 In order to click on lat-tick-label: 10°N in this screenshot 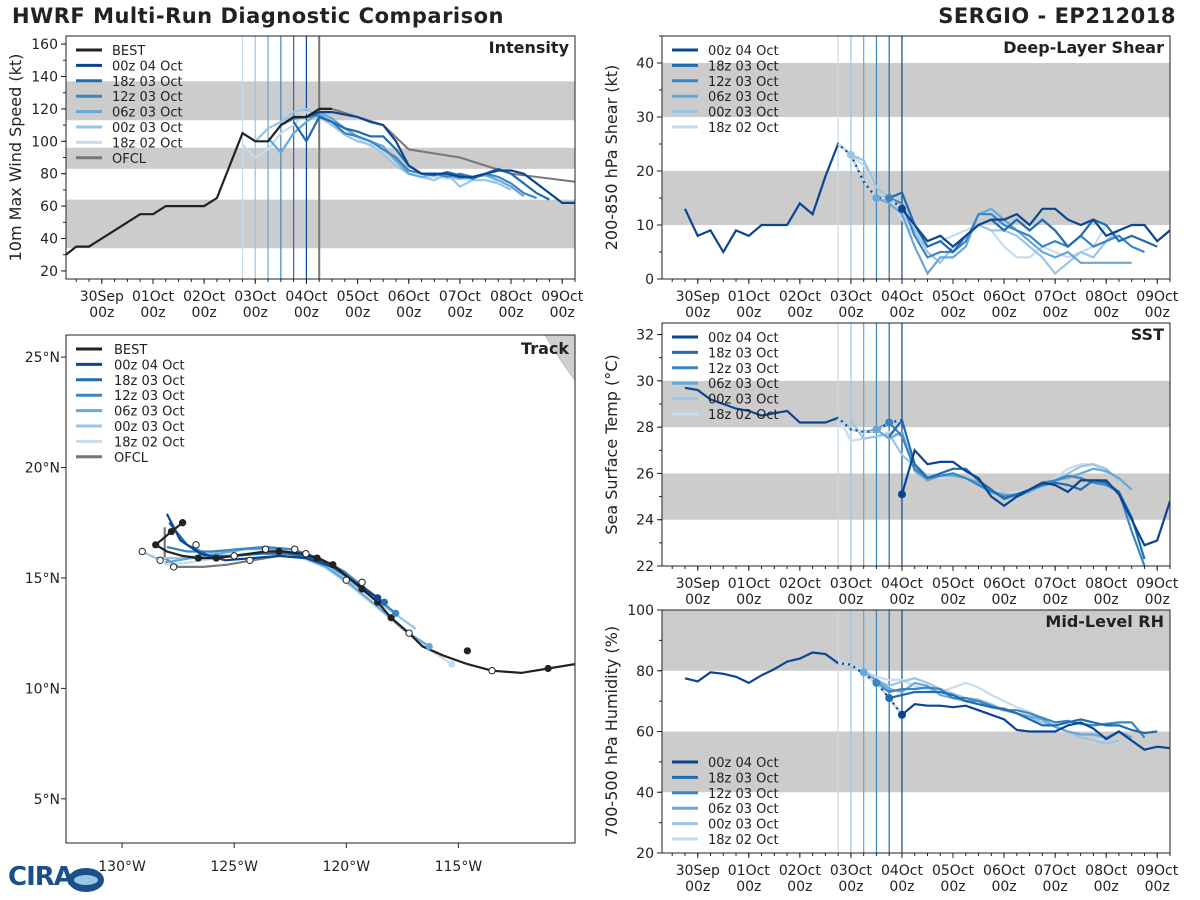, I will do `click(42, 689)`.